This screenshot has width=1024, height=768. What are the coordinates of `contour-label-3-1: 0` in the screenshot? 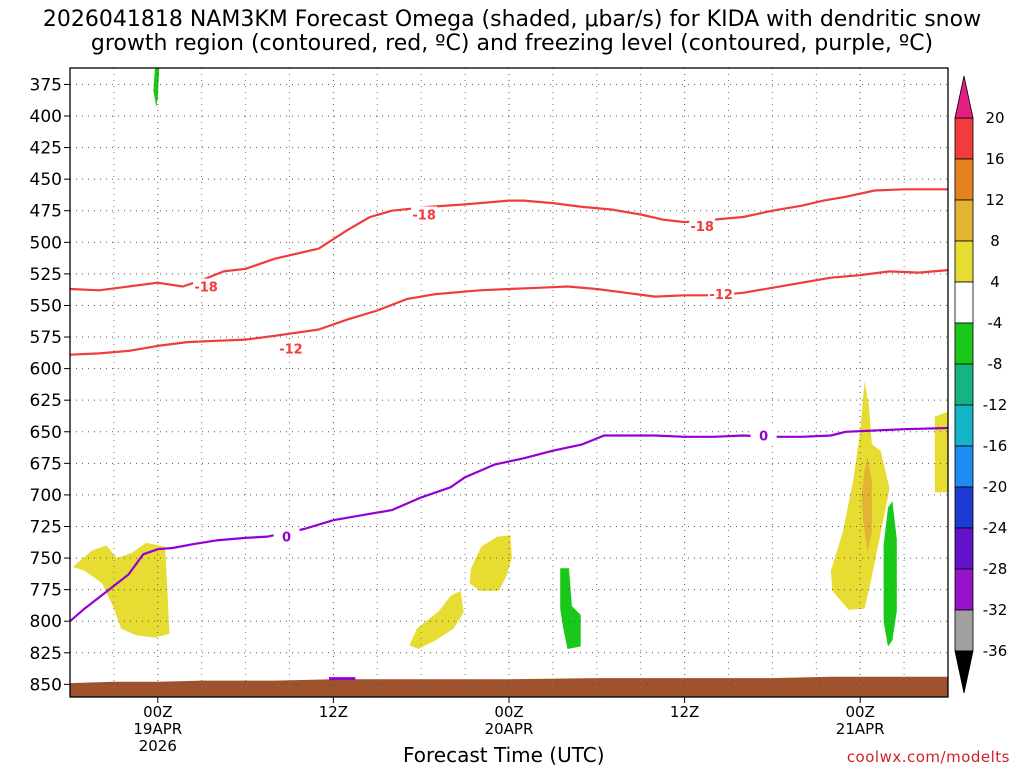 It's located at (286, 538).